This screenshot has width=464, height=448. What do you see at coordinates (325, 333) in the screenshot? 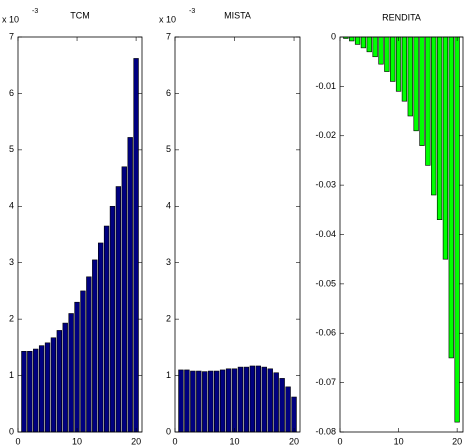
I see `y-tick-label: -0.06` at bounding box center [325, 333].